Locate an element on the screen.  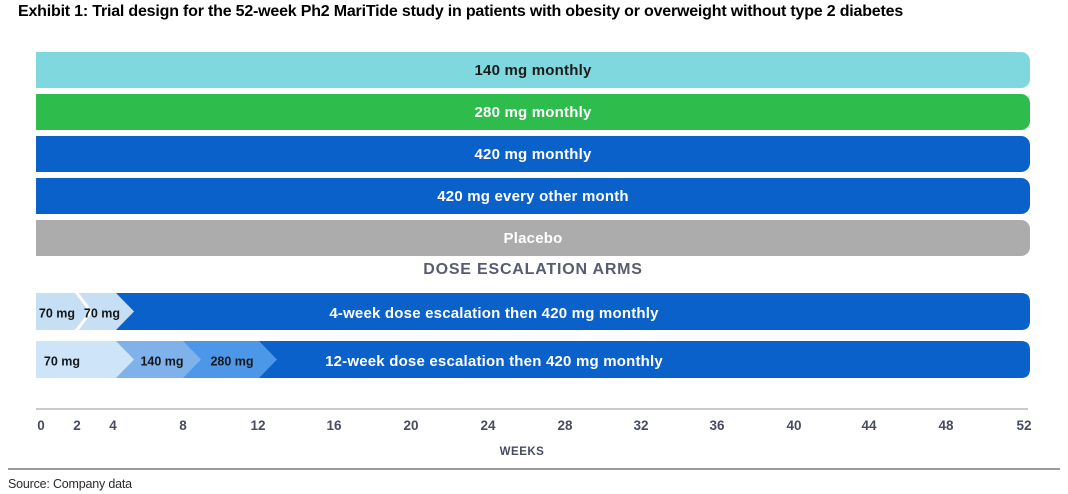
arm-bar-label: 280 mg monthly is located at coordinates (533, 112).